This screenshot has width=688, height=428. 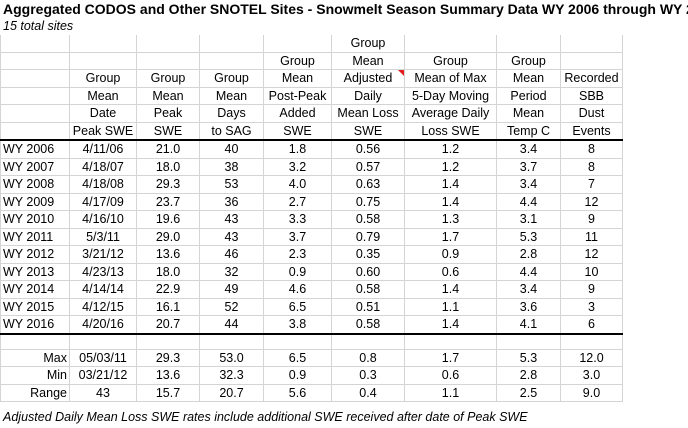 What do you see at coordinates (231, 254) in the screenshot?
I see `data-cell-col-3: 46` at bounding box center [231, 254].